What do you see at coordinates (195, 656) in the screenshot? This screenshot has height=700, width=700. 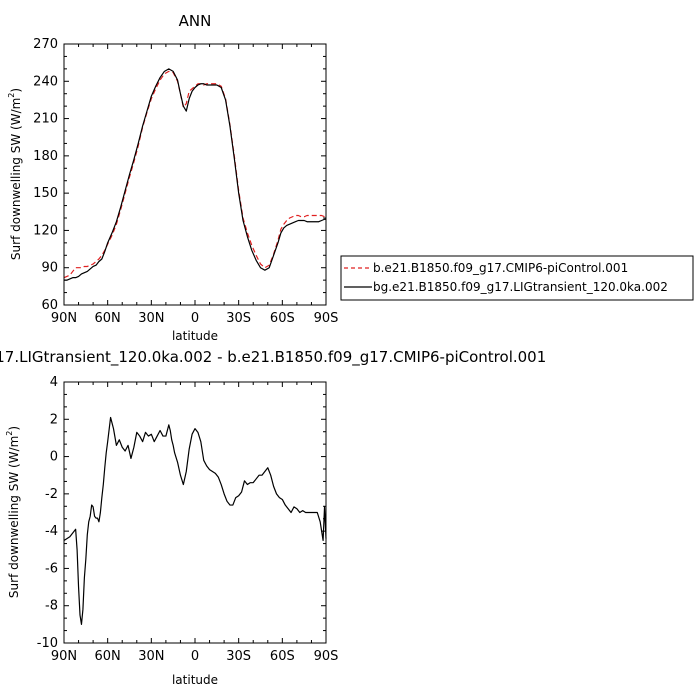 I see `bottom-x-tick-label: 0` at bounding box center [195, 656].